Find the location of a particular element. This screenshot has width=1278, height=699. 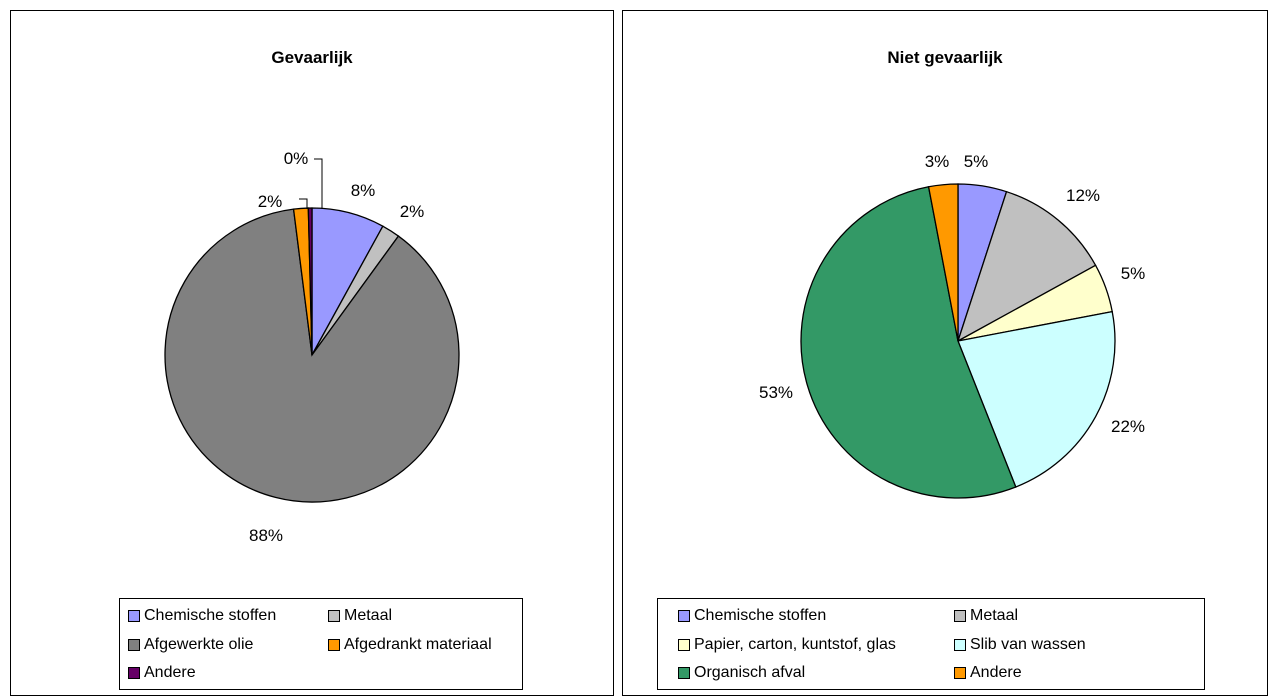

legend-item: Papier, carton, kuntstof, glas is located at coordinates (787, 645).